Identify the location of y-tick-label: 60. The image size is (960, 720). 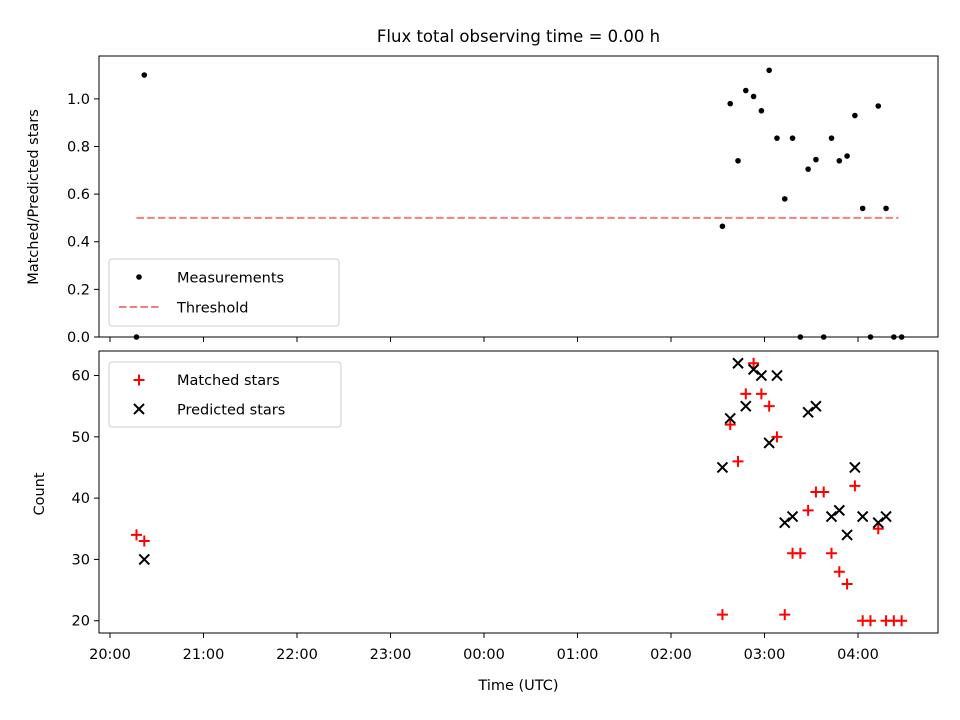
(81, 377).